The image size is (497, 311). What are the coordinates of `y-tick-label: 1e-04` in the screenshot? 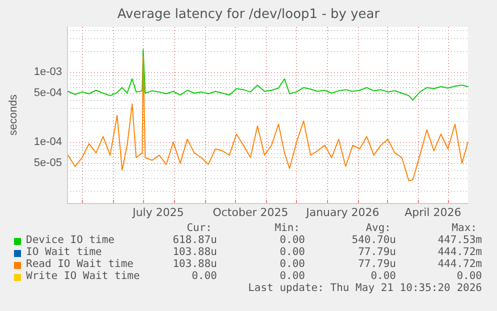 It's located at (48, 142).